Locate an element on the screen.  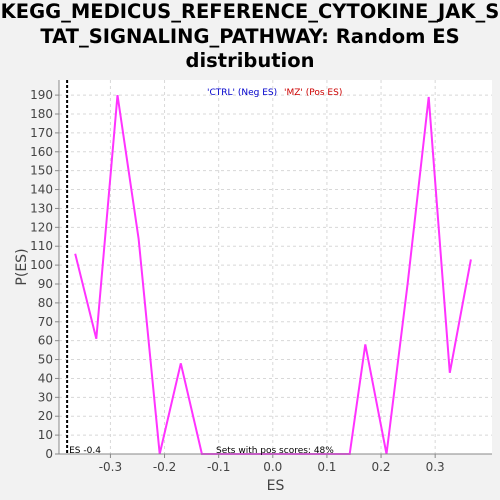
chart-title-line-2: TAT_SIGNALING_PATHWAY: Random ES is located at coordinates (250, 36).